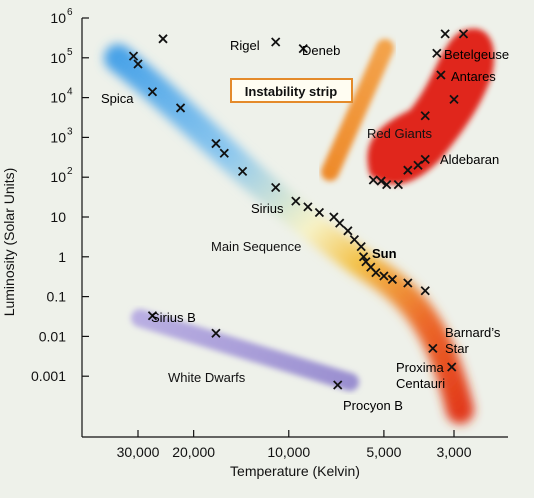 The image size is (534, 498). What do you see at coordinates (384, 253) in the screenshot?
I see `star-label-sun: Sun` at bounding box center [384, 253].